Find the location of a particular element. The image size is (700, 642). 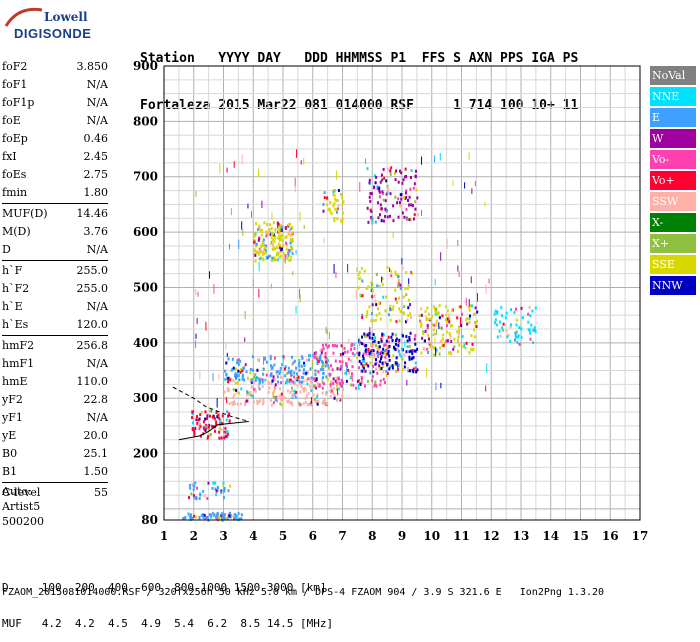

param-value: 55 is located at coordinates (101, 492).